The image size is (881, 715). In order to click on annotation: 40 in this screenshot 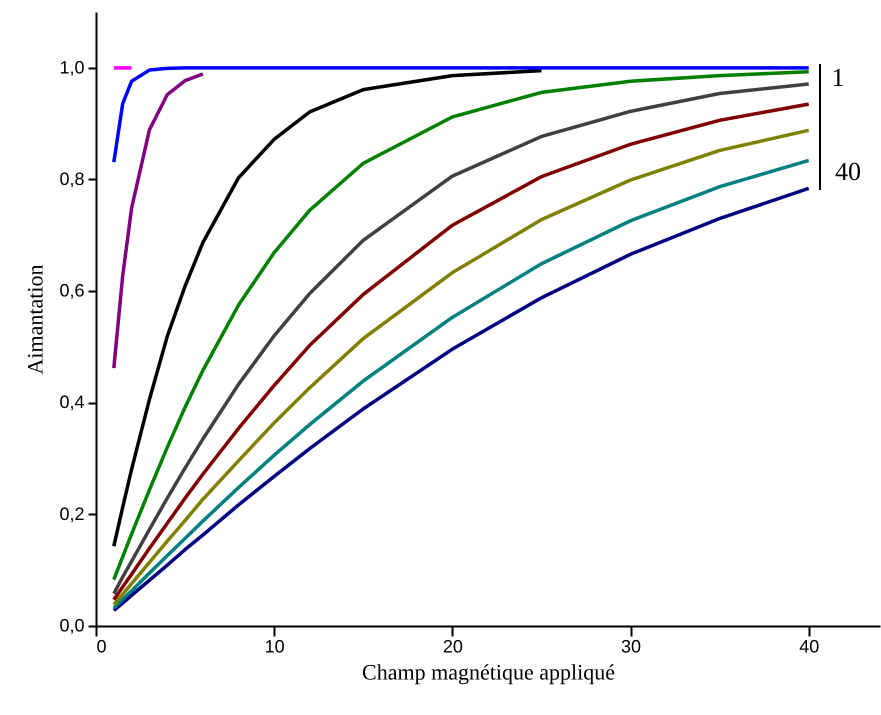, I will do `click(848, 171)`.